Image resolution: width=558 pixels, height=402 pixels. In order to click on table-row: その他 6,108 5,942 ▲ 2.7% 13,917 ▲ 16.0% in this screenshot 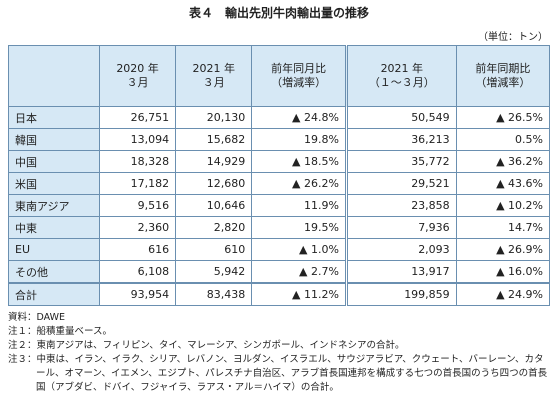, I will do `click(279, 272)`.